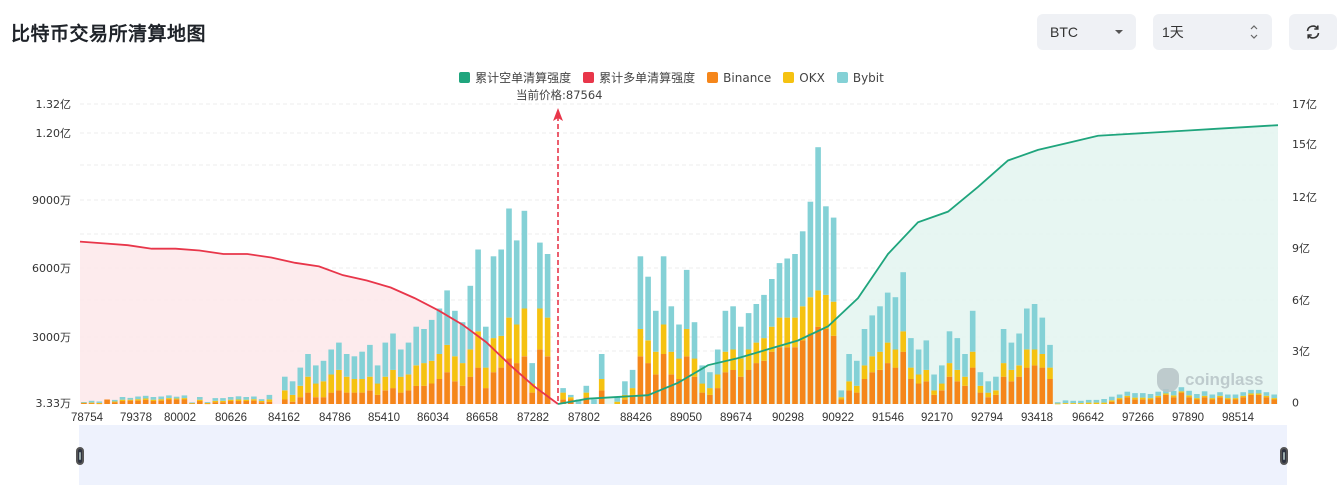 The width and height of the screenshot is (1337, 501). What do you see at coordinates (736, 418) in the screenshot?
I see `x-axis-tick: 89674` at bounding box center [736, 418].